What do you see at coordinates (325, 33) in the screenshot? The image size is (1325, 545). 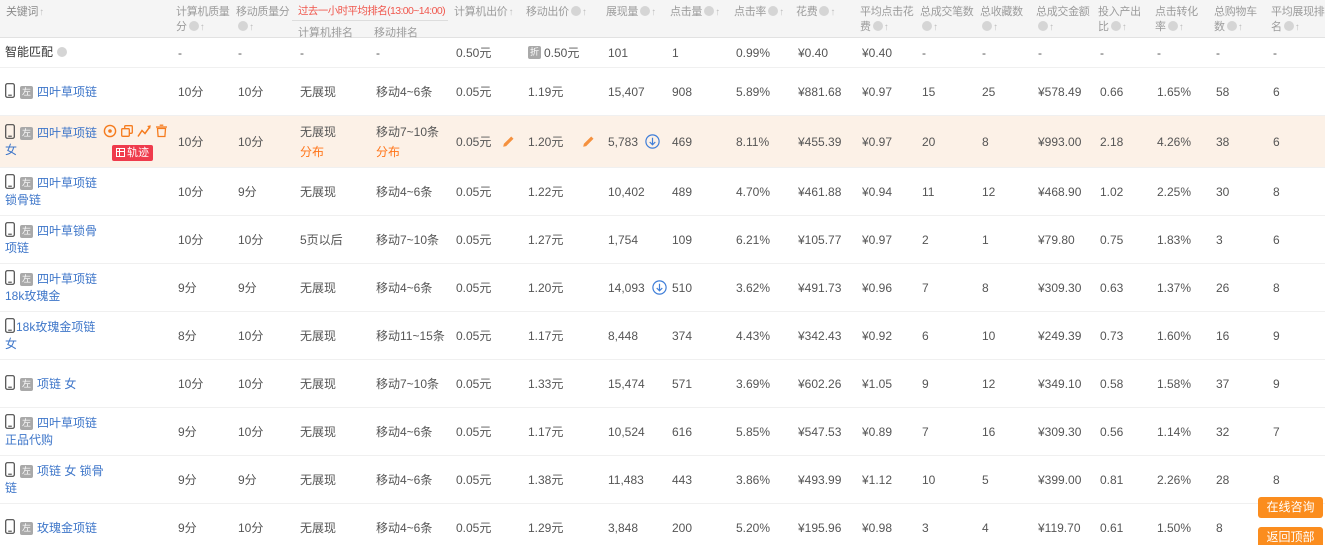 I see `col-header-pc-rank: 计算机排名` at bounding box center [325, 33].